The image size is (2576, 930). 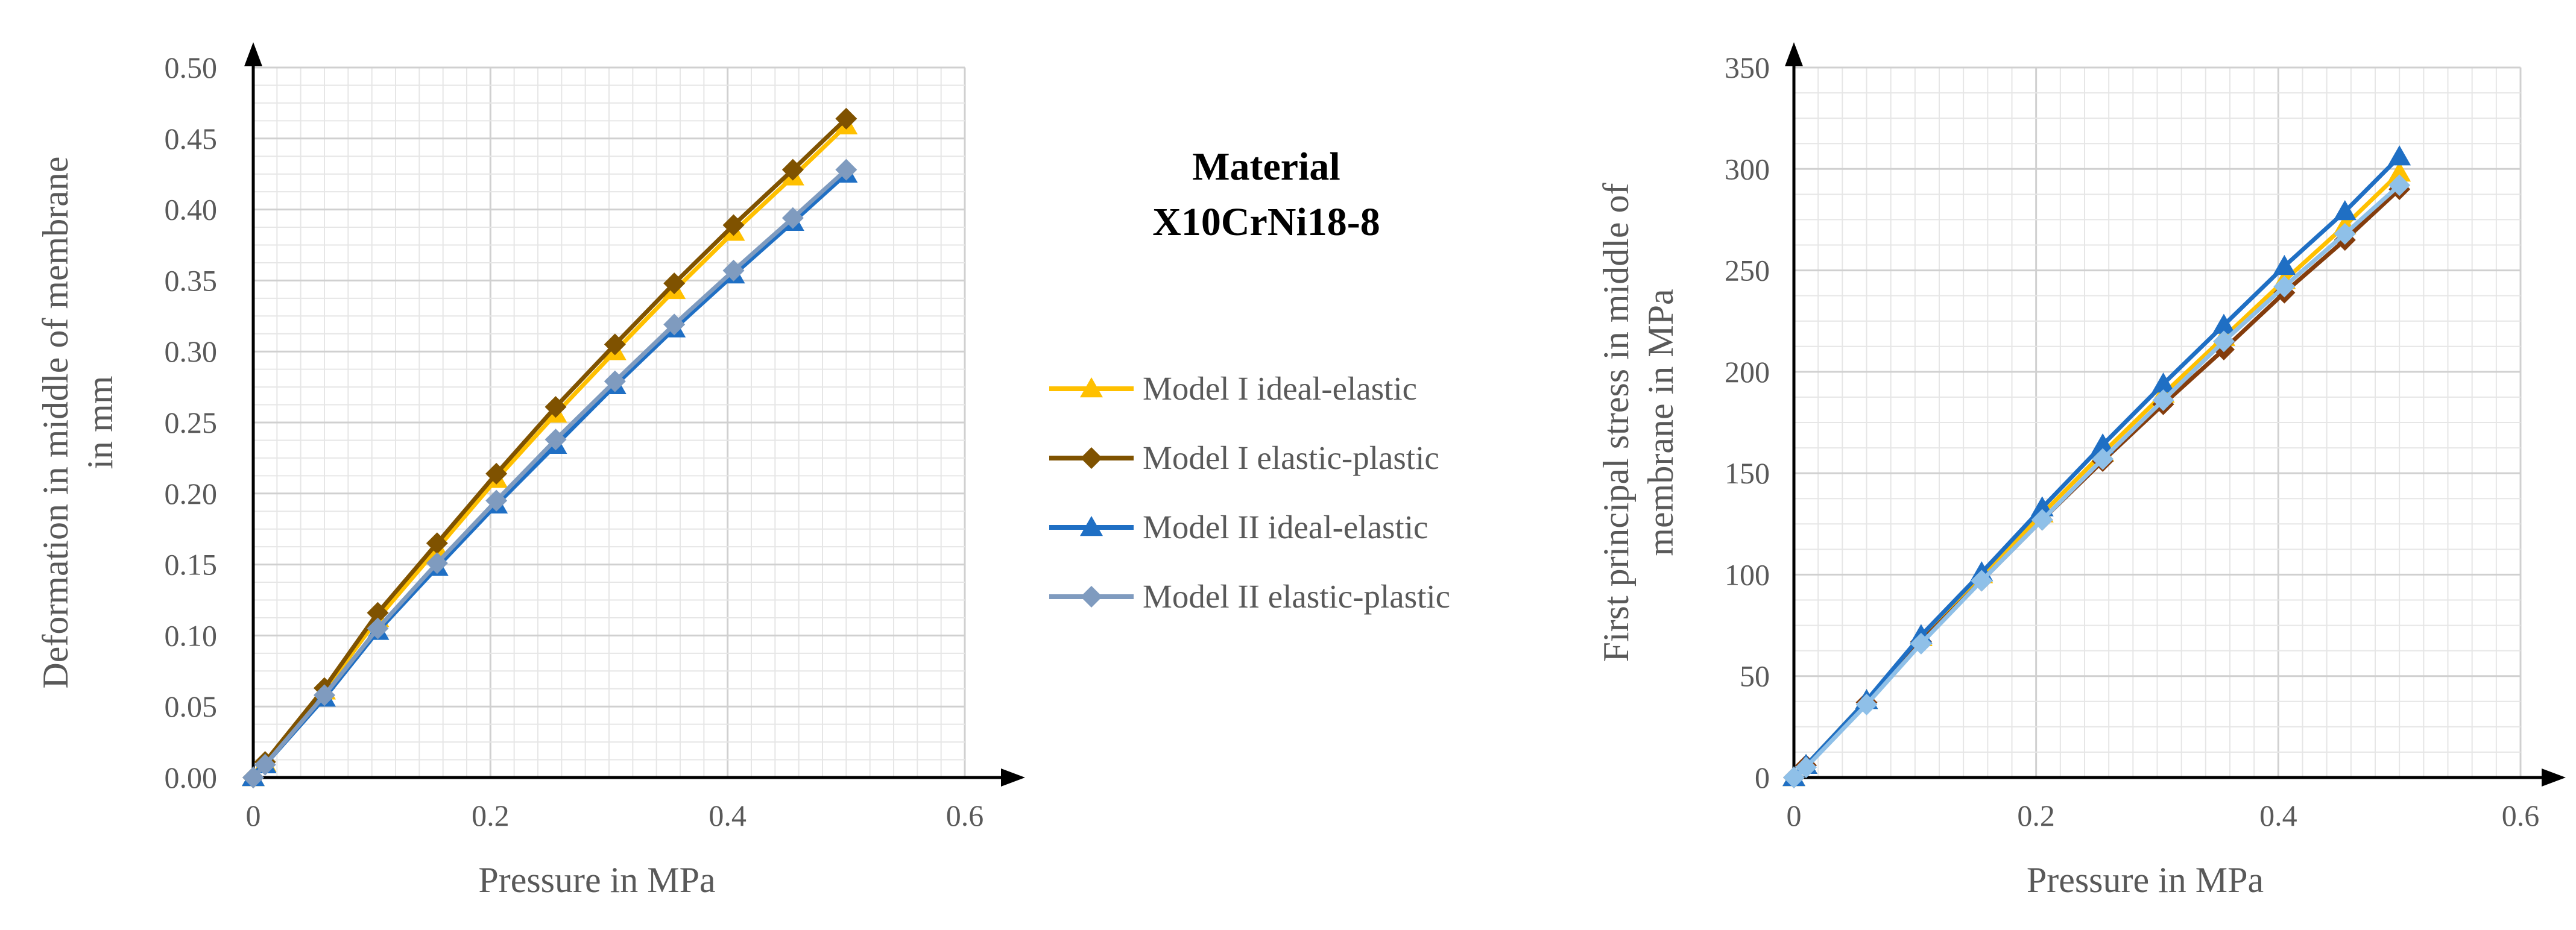 I want to click on stress-y-tick-label: 200, so click(x=1747, y=372).